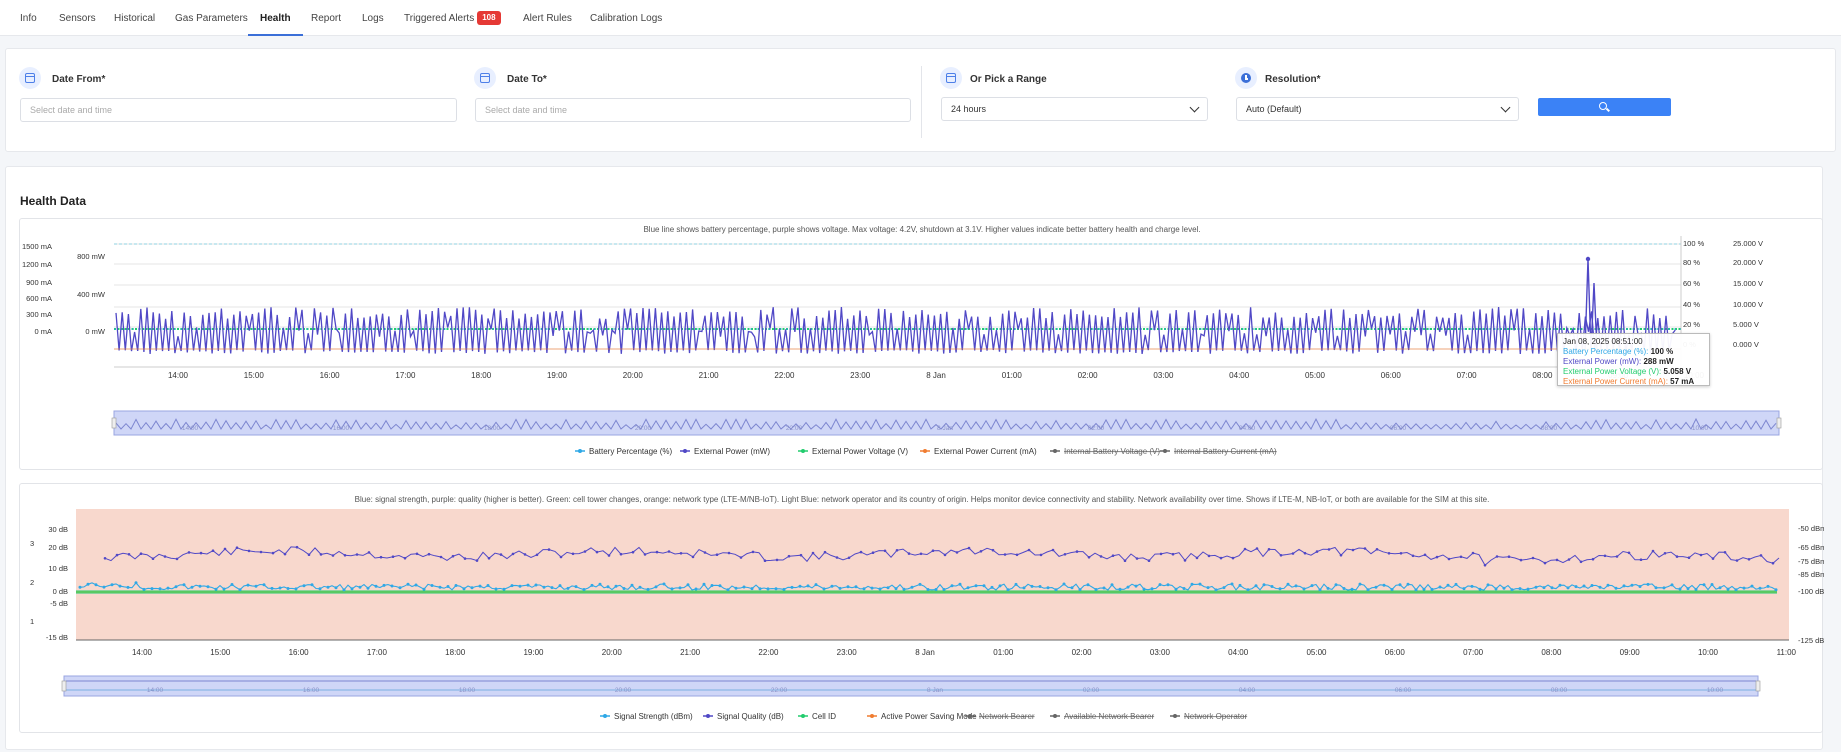 This screenshot has width=1841, height=752. Describe the element at coordinates (134, 18) in the screenshot. I see `tab-historical: Historical` at that location.